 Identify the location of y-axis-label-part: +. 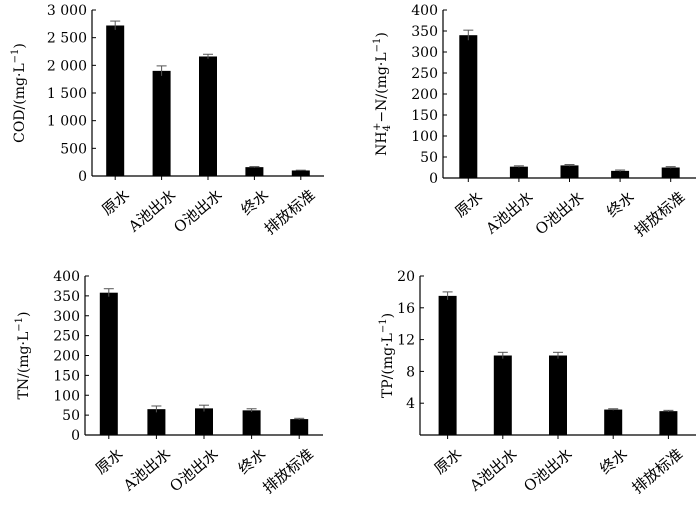
(377, 127).